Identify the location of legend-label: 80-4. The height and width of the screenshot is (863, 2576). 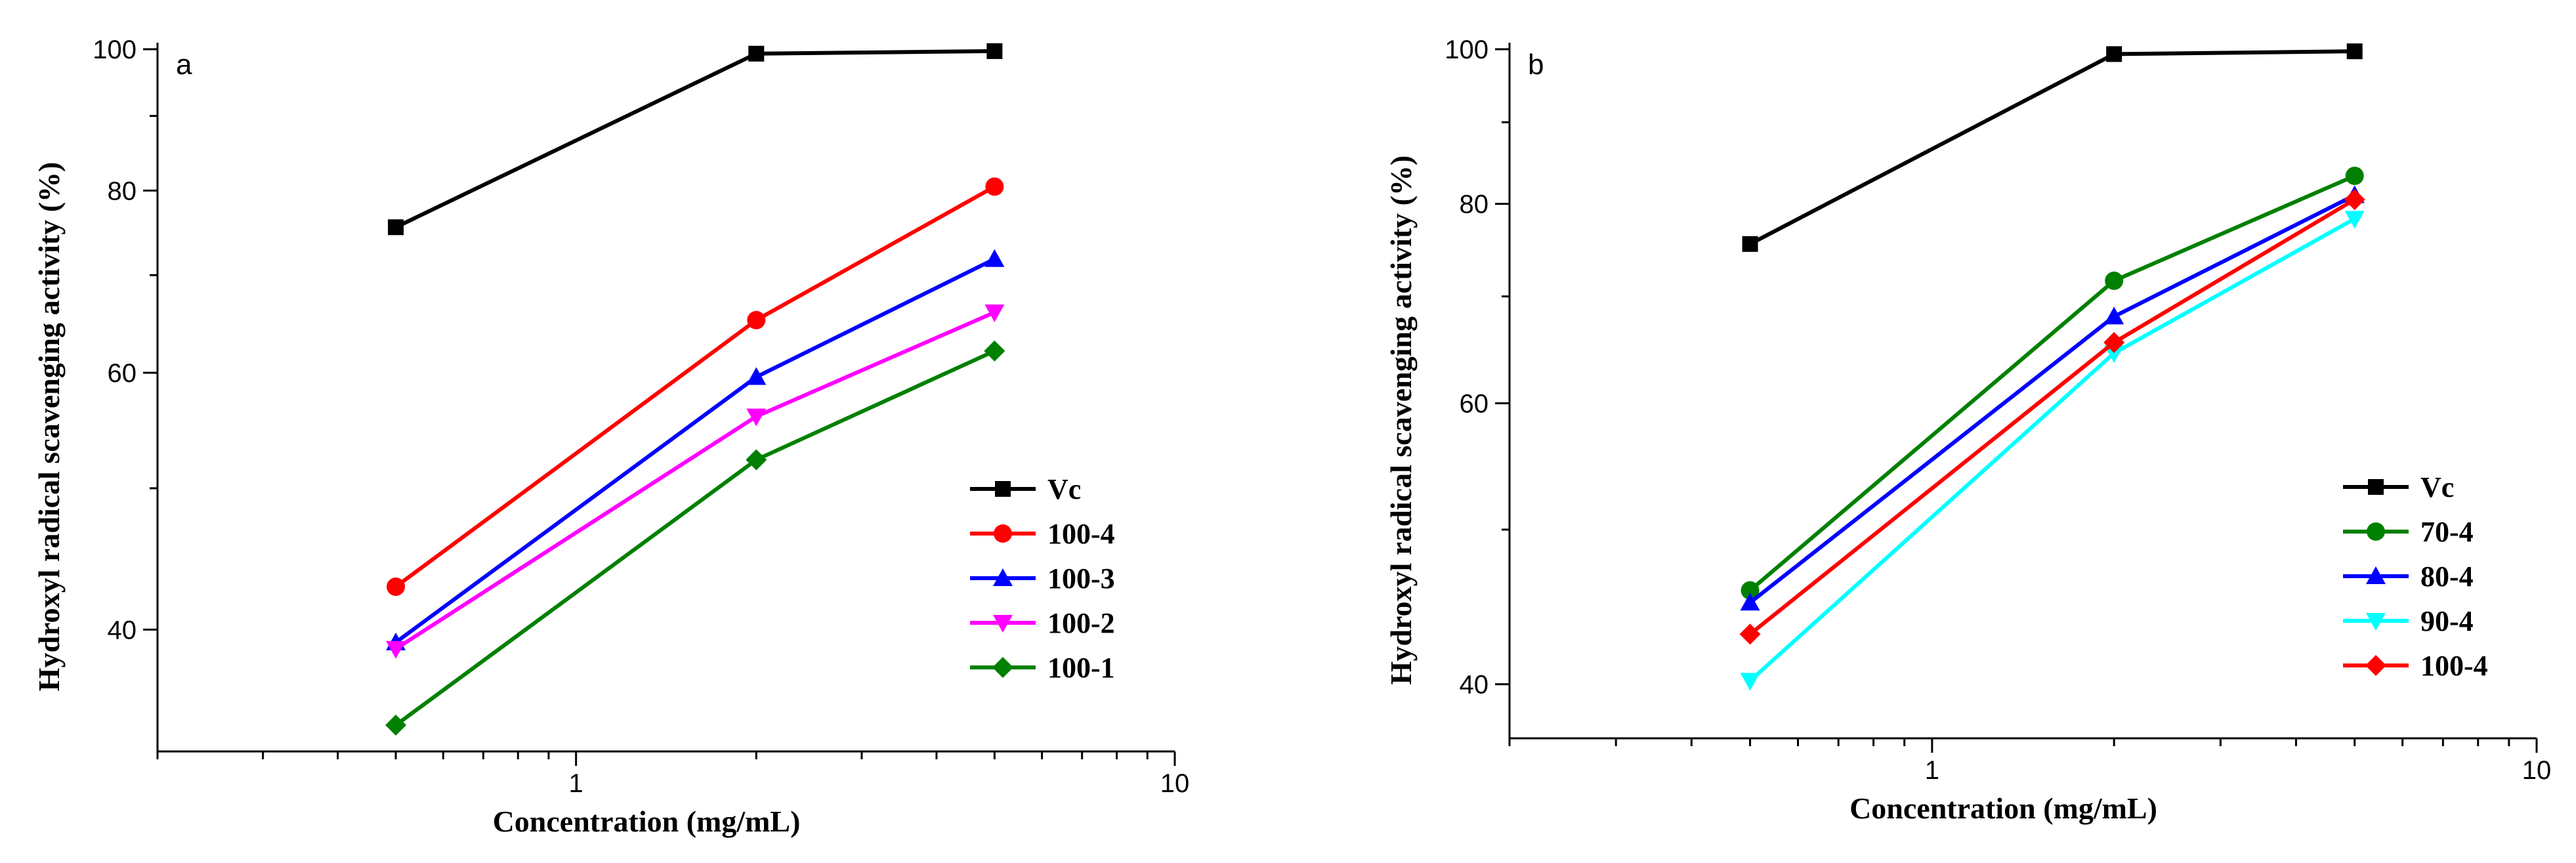
(2447, 576).